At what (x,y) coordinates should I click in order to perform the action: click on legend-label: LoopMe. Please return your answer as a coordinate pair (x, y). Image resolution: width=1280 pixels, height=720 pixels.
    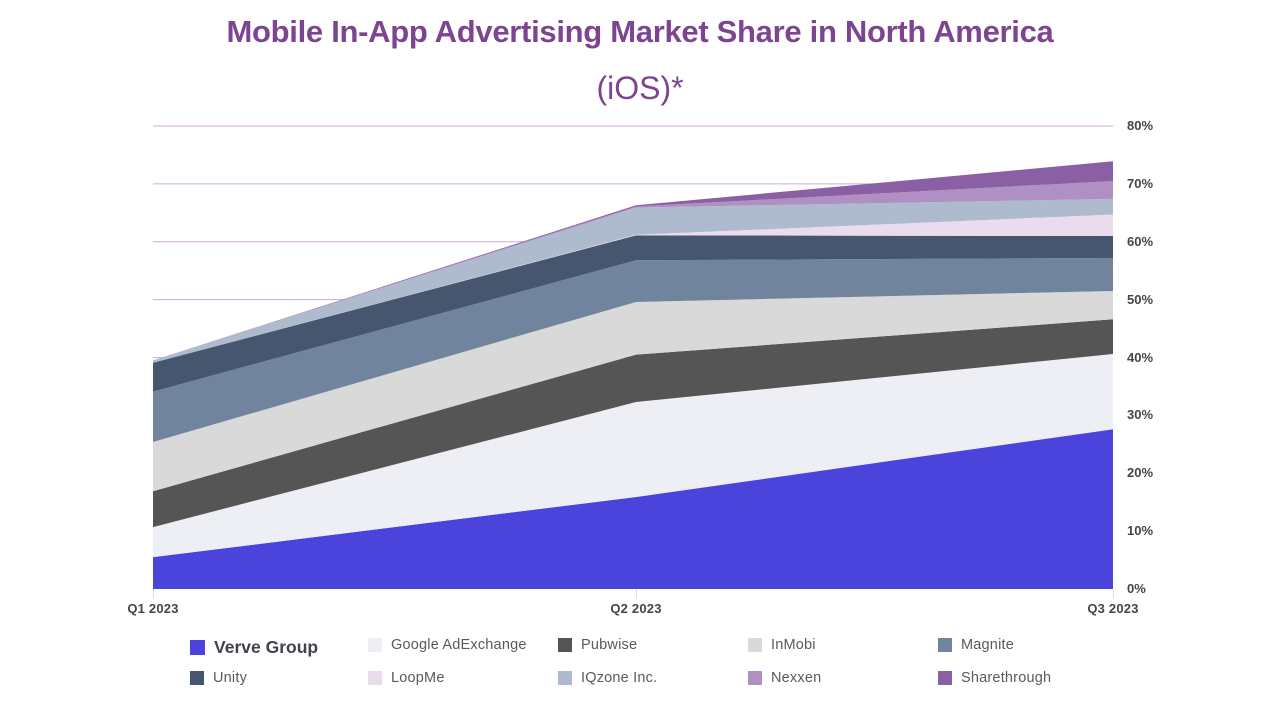
    Looking at the image, I should click on (418, 678).